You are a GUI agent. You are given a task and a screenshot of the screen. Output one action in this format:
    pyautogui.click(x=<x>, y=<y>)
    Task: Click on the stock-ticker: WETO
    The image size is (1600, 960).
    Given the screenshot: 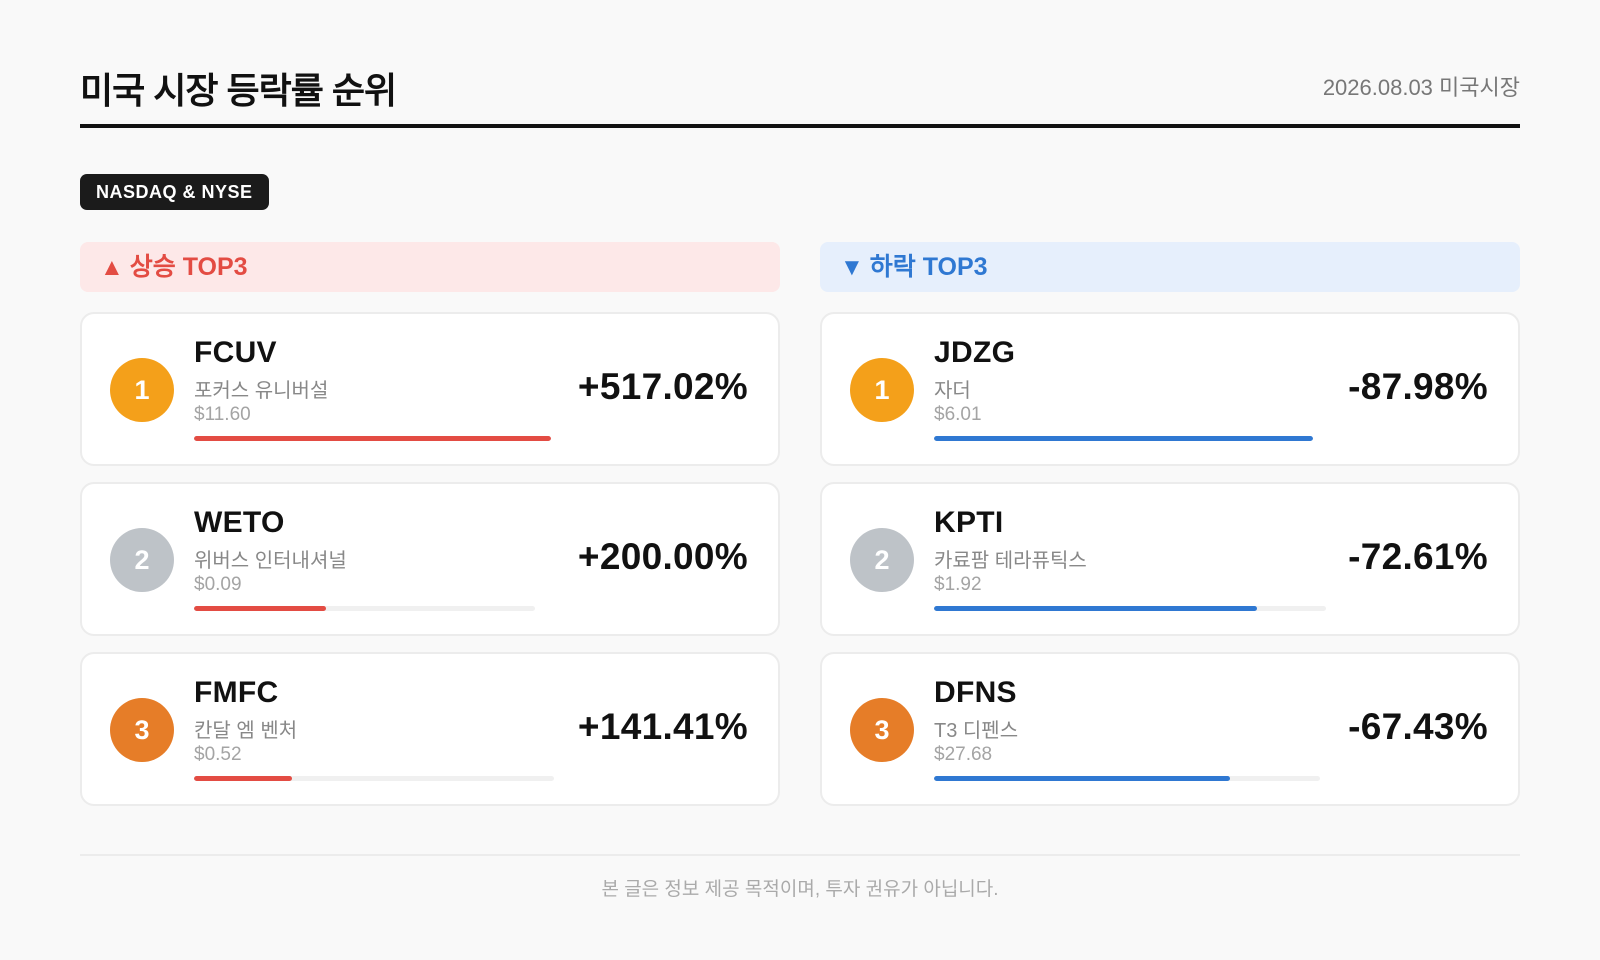 What is the action you would take?
    pyautogui.click(x=239, y=522)
    